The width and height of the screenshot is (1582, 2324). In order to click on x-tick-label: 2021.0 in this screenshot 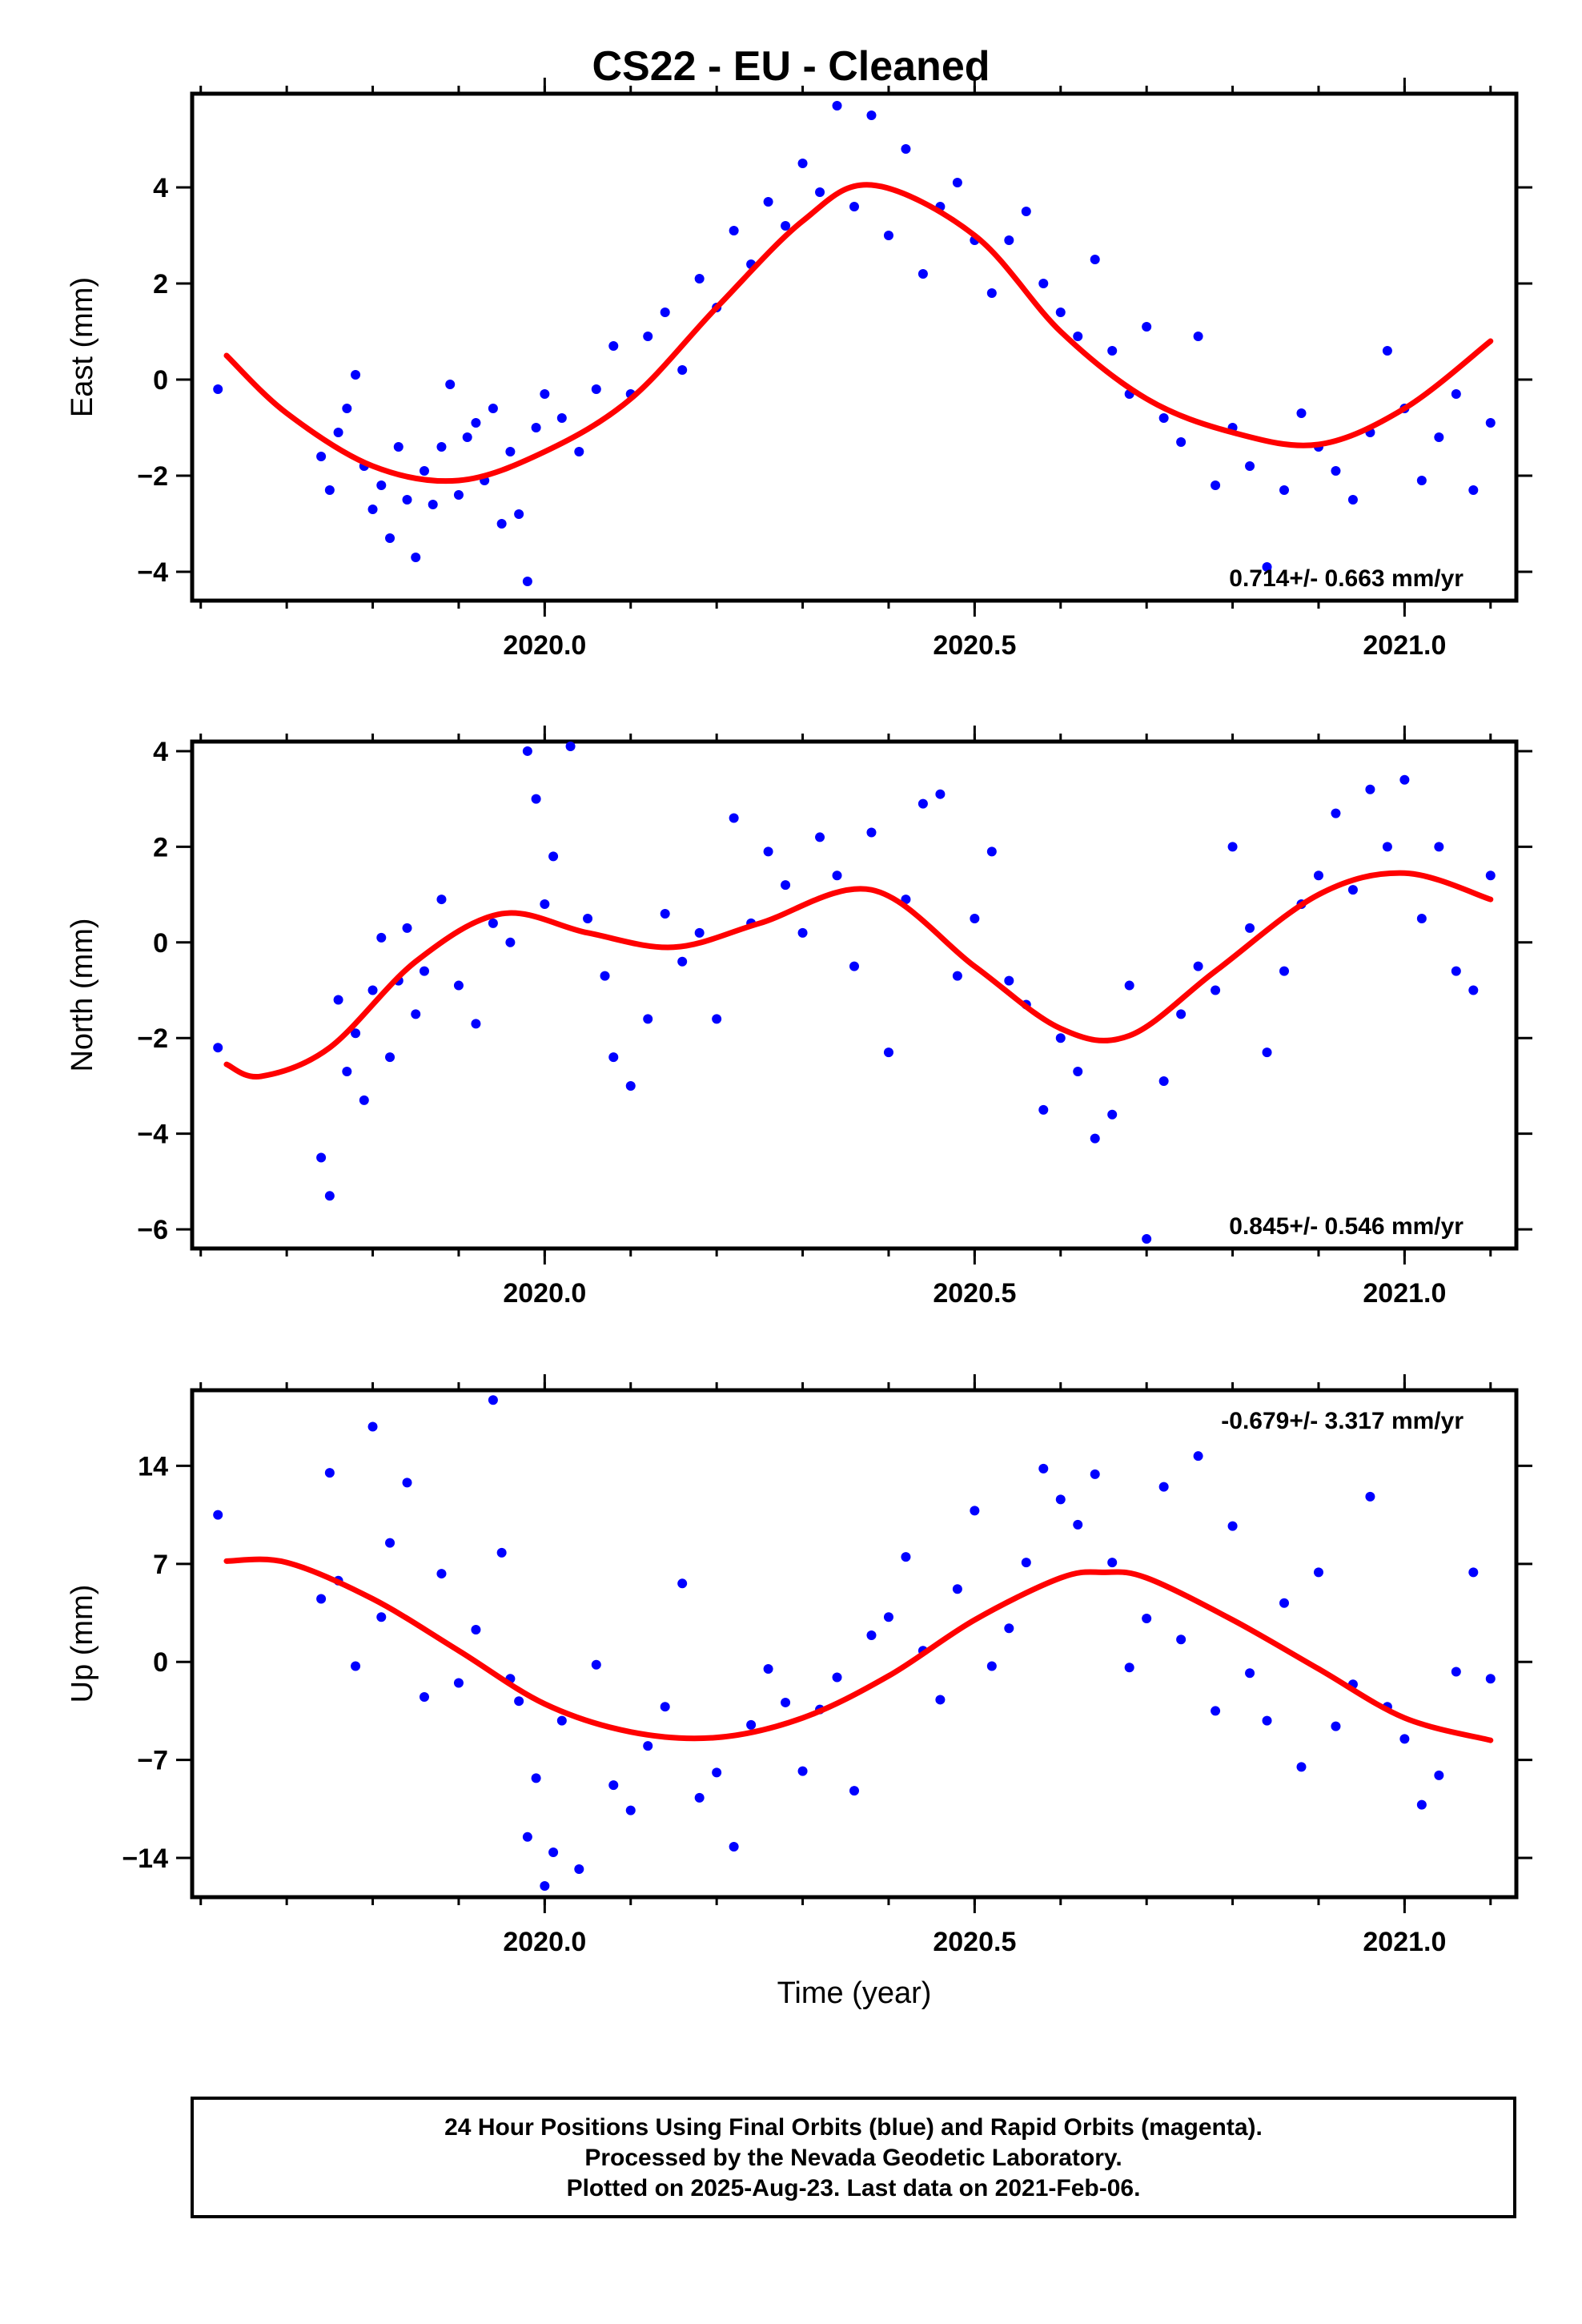, I will do `click(1405, 1294)`.